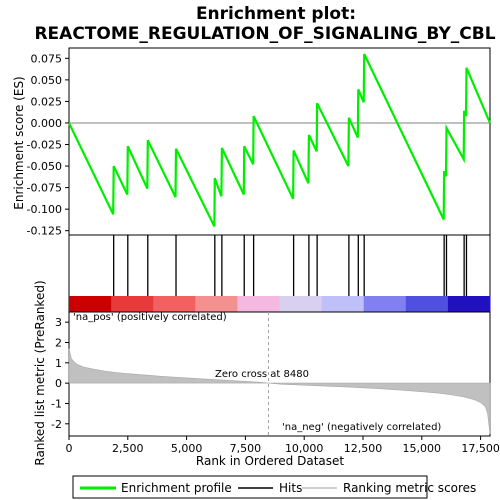 Image resolution: width=500 pixels, height=500 pixels. I want to click on es-y-tick-label: 0.050, so click(47, 80).